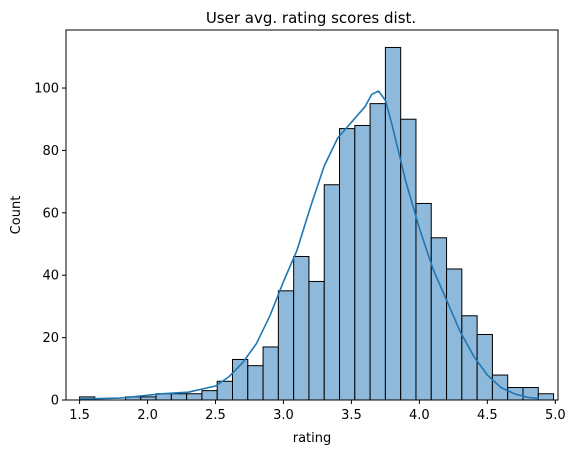  Describe the element at coordinates (311, 18) in the screenshot. I see `chart-title: User avg. rating scores dist.` at that location.